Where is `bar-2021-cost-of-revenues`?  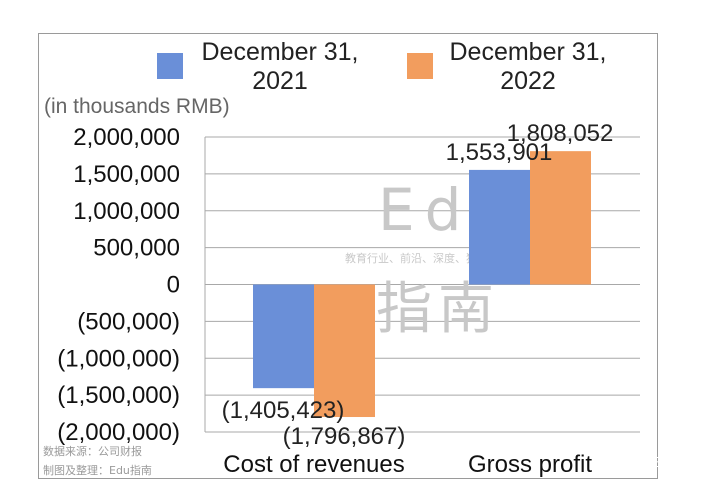 bar-2021-cost-of-revenues is located at coordinates (283, 336).